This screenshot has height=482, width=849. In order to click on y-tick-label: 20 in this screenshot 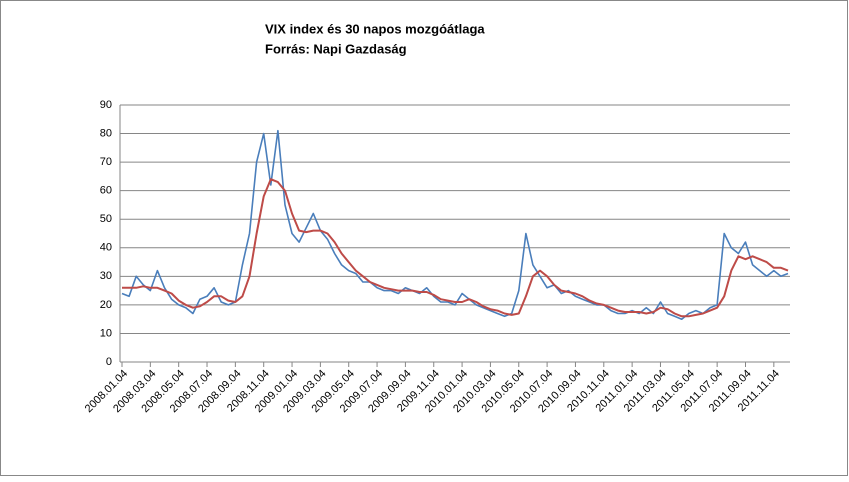, I will do `click(106, 305)`.